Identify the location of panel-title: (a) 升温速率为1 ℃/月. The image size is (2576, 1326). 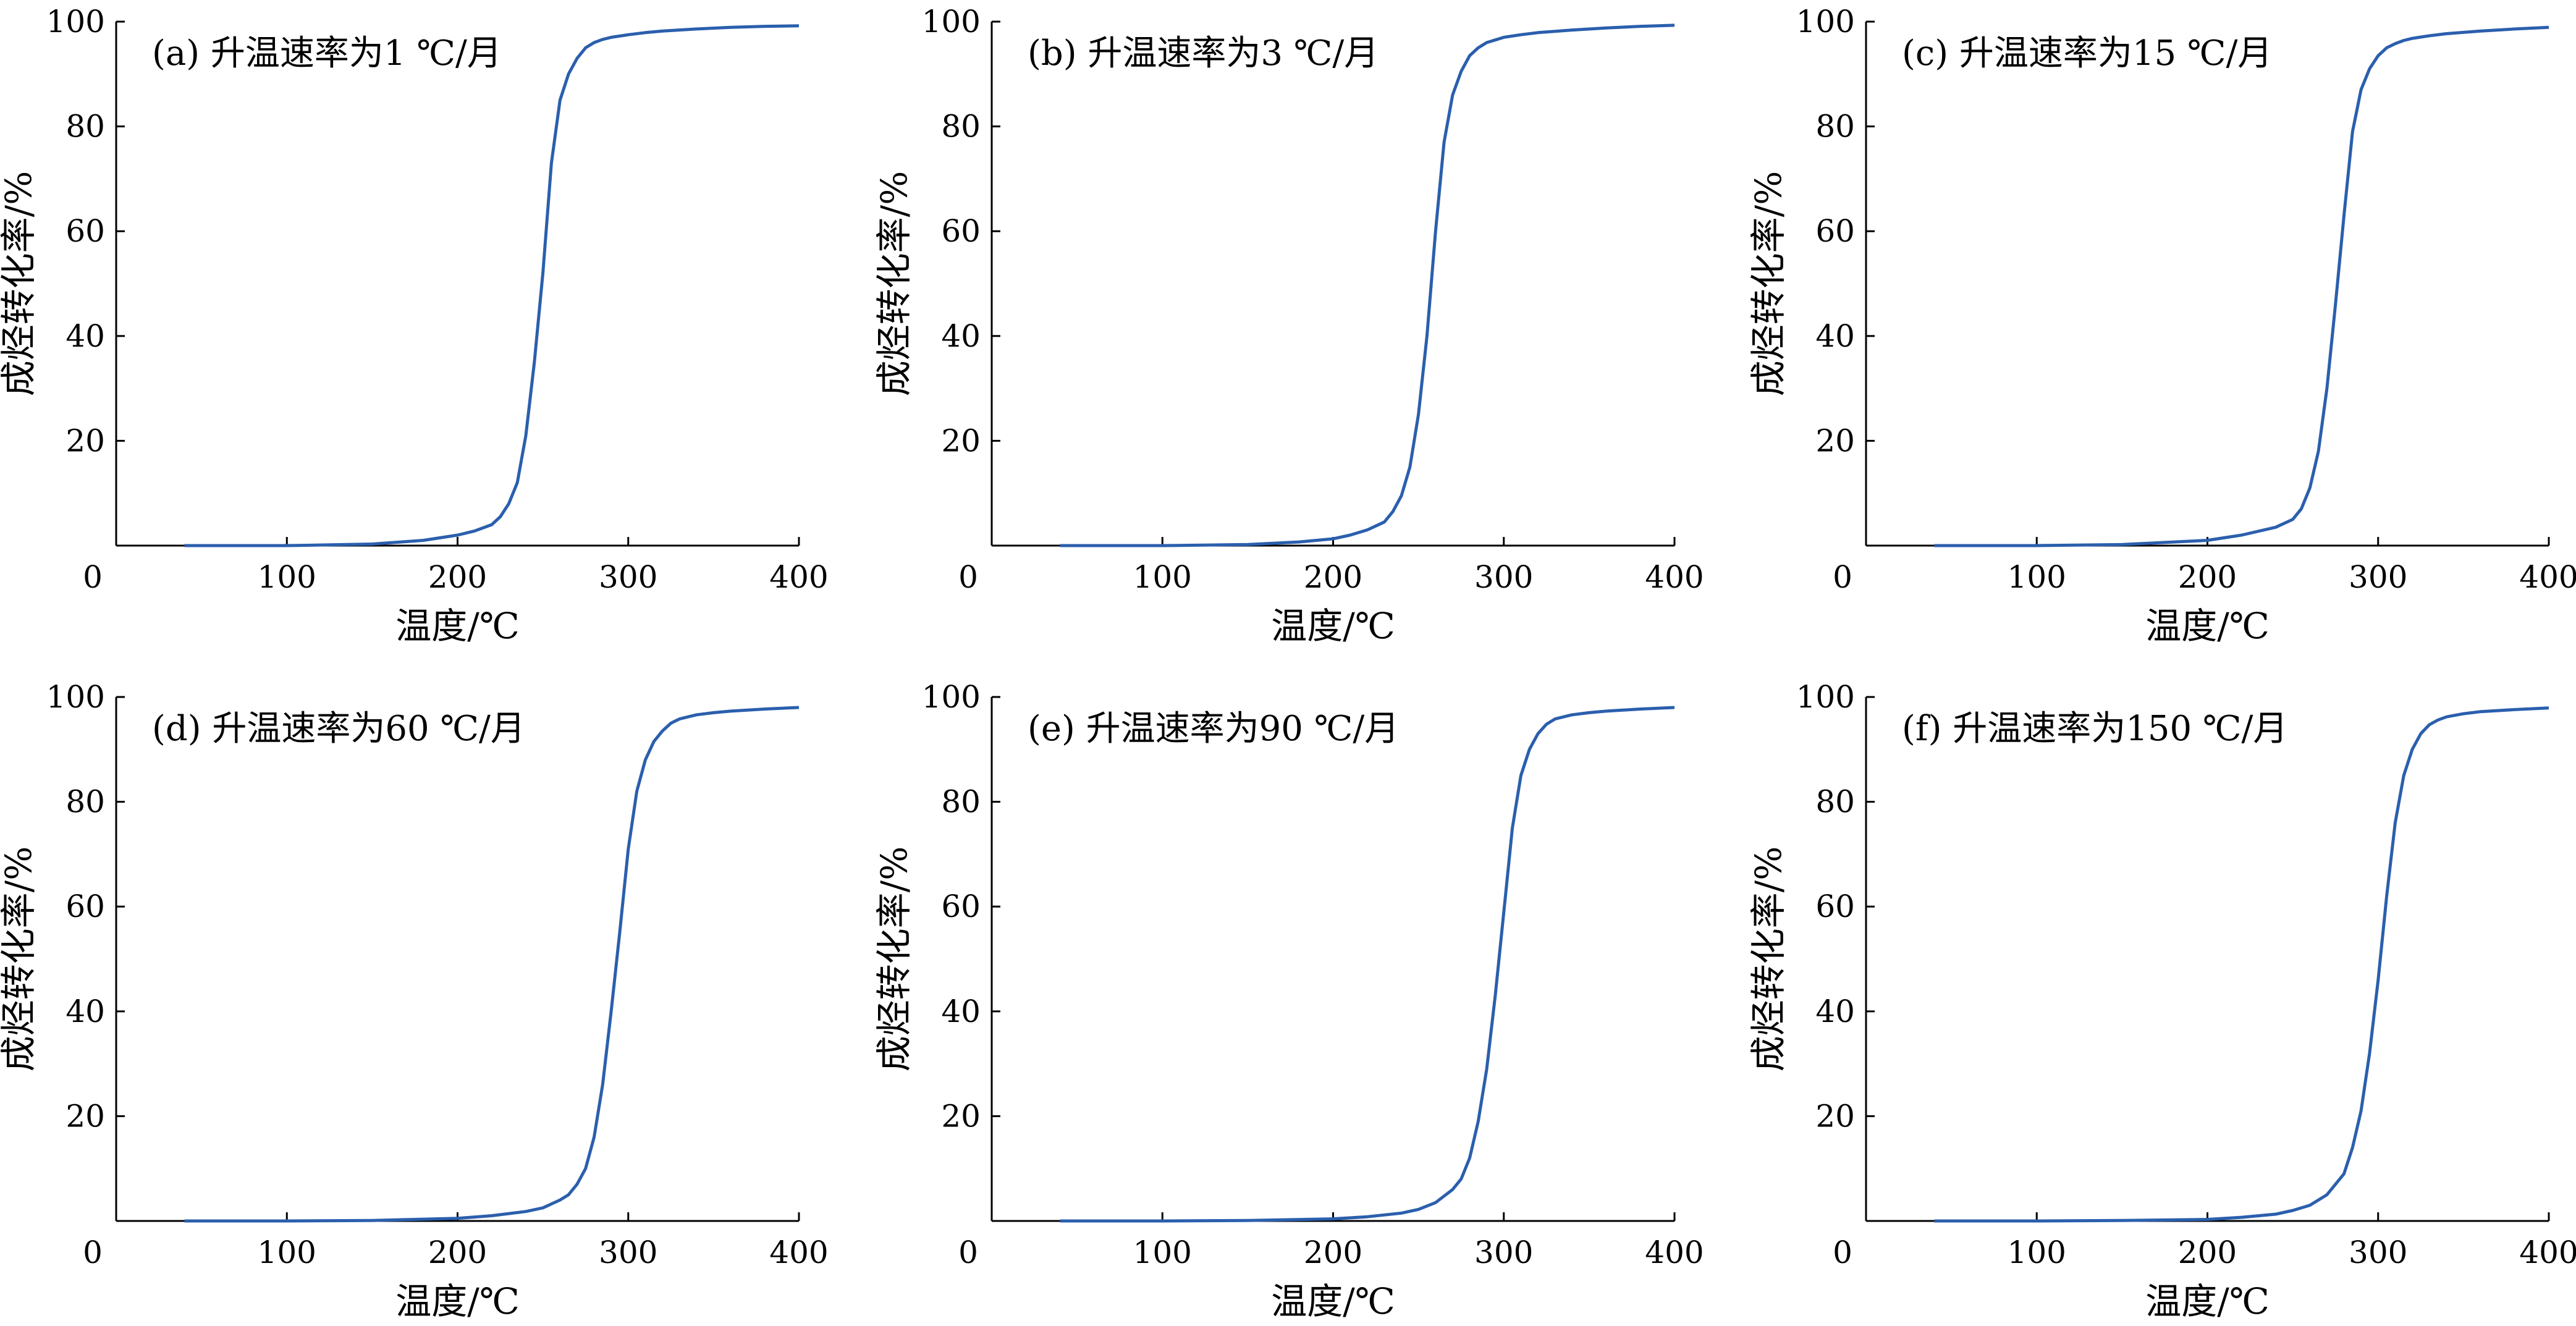
(327, 53).